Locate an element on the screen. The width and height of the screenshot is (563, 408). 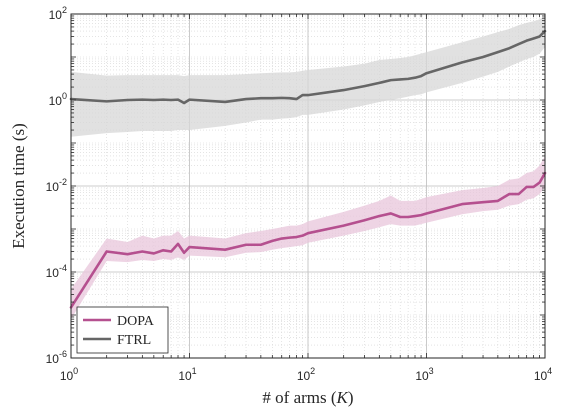
y-tick-label: 10² is located at coordinates (58, 13).